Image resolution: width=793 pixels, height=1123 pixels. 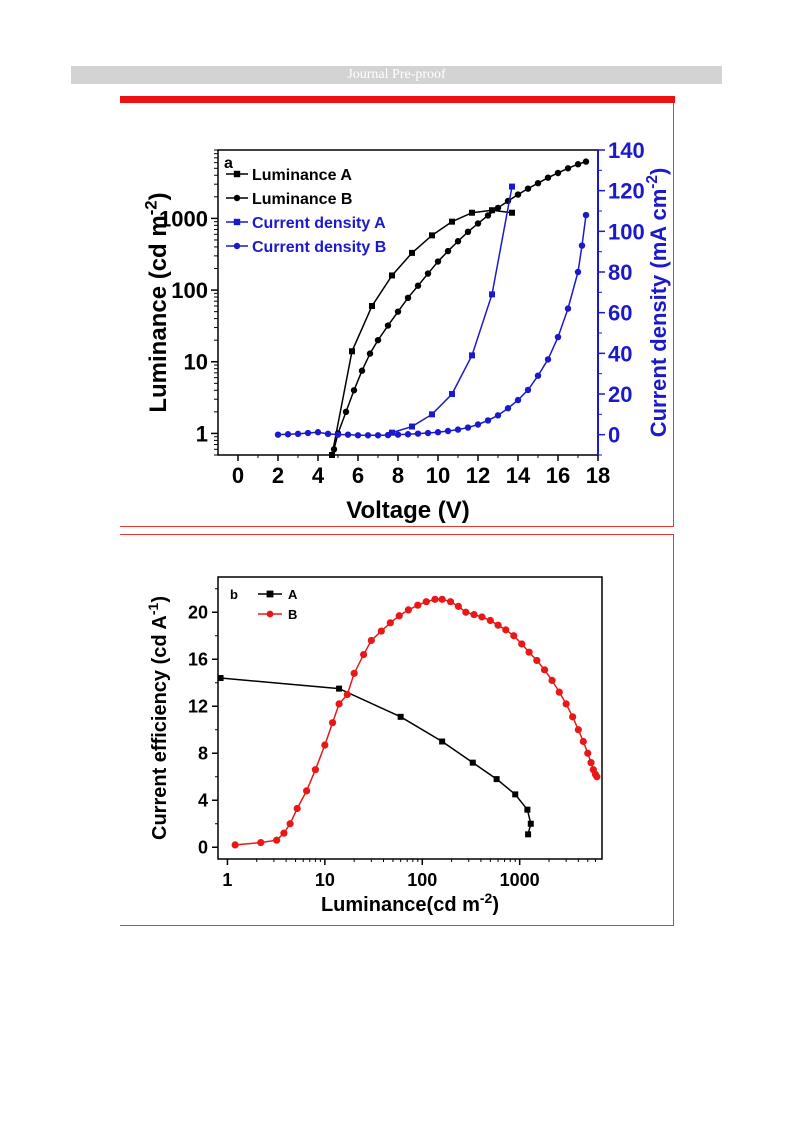 What do you see at coordinates (438, 475) in the screenshot?
I see `chart-a-x-tick-label: 10` at bounding box center [438, 475].